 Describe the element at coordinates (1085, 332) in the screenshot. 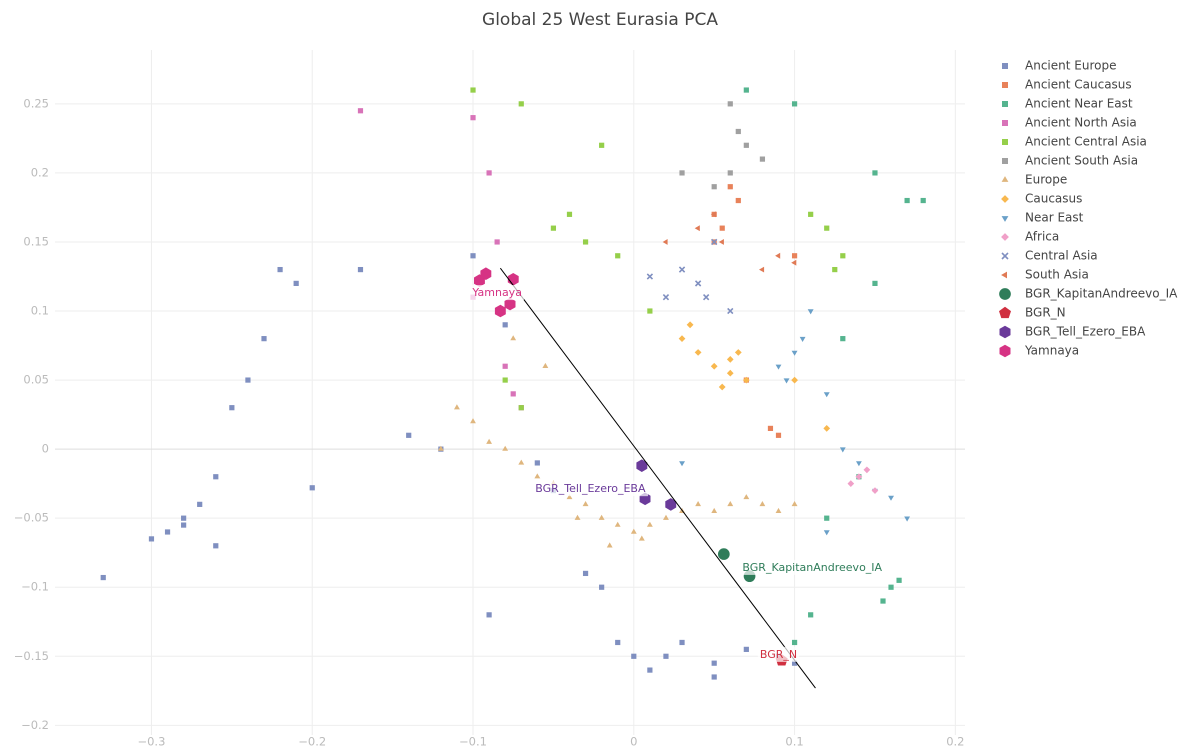

I see `legend-label: BGR_Tell_Ezero_EBA` at that location.